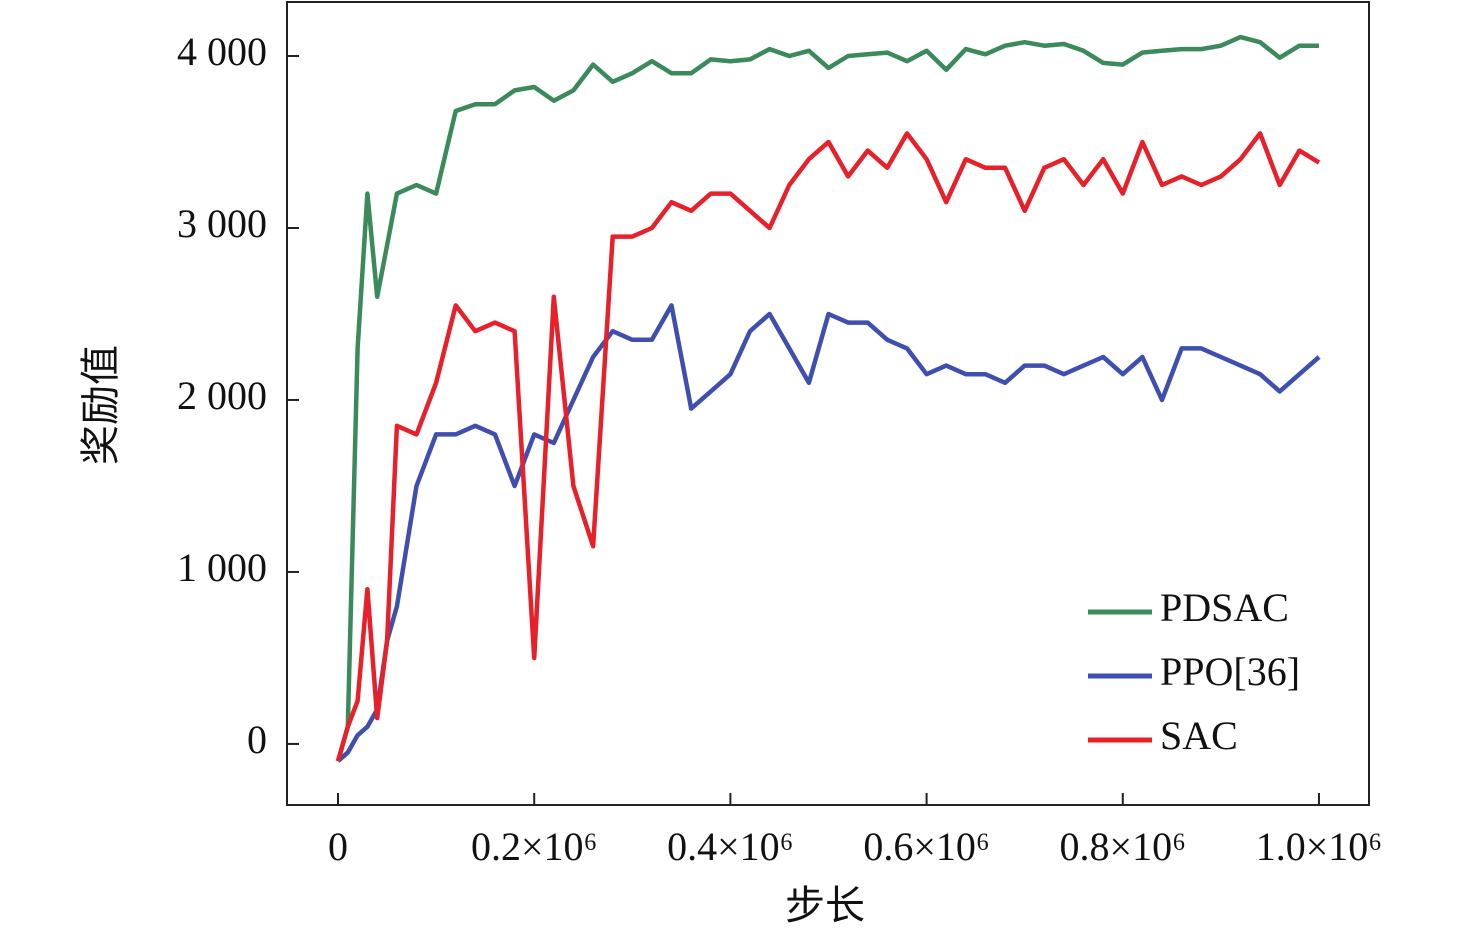  Describe the element at coordinates (1319, 846) in the screenshot. I see `x-tick-label: 1.0×10⁶` at that location.